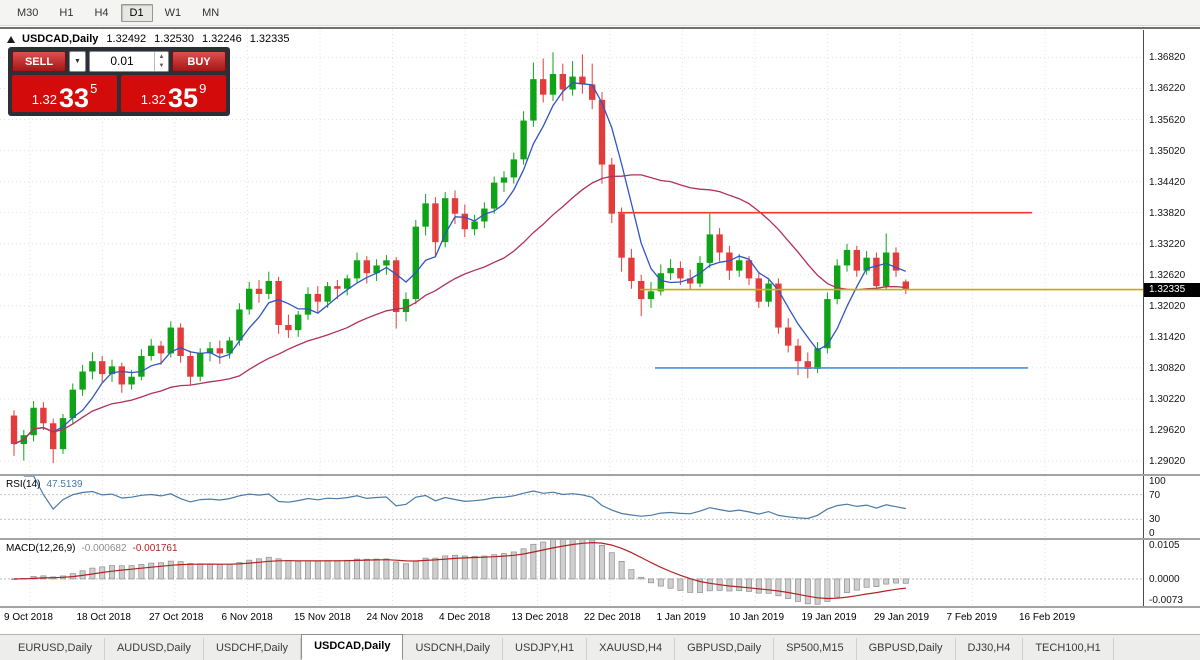  What do you see at coordinates (136, 12) in the screenshot?
I see `timeframe-button-d1: D1` at bounding box center [136, 12].